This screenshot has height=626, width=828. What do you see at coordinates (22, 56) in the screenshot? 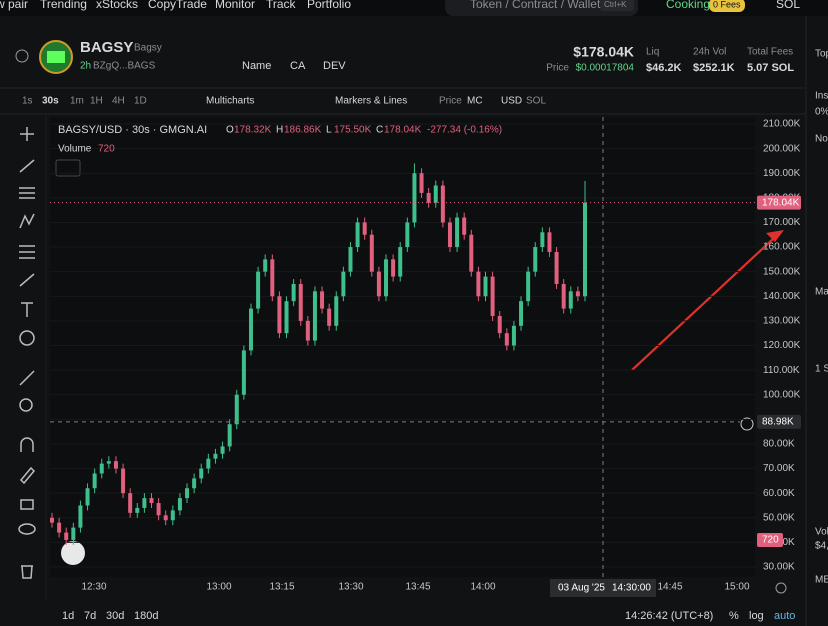
I see `star-icon` at bounding box center [22, 56].